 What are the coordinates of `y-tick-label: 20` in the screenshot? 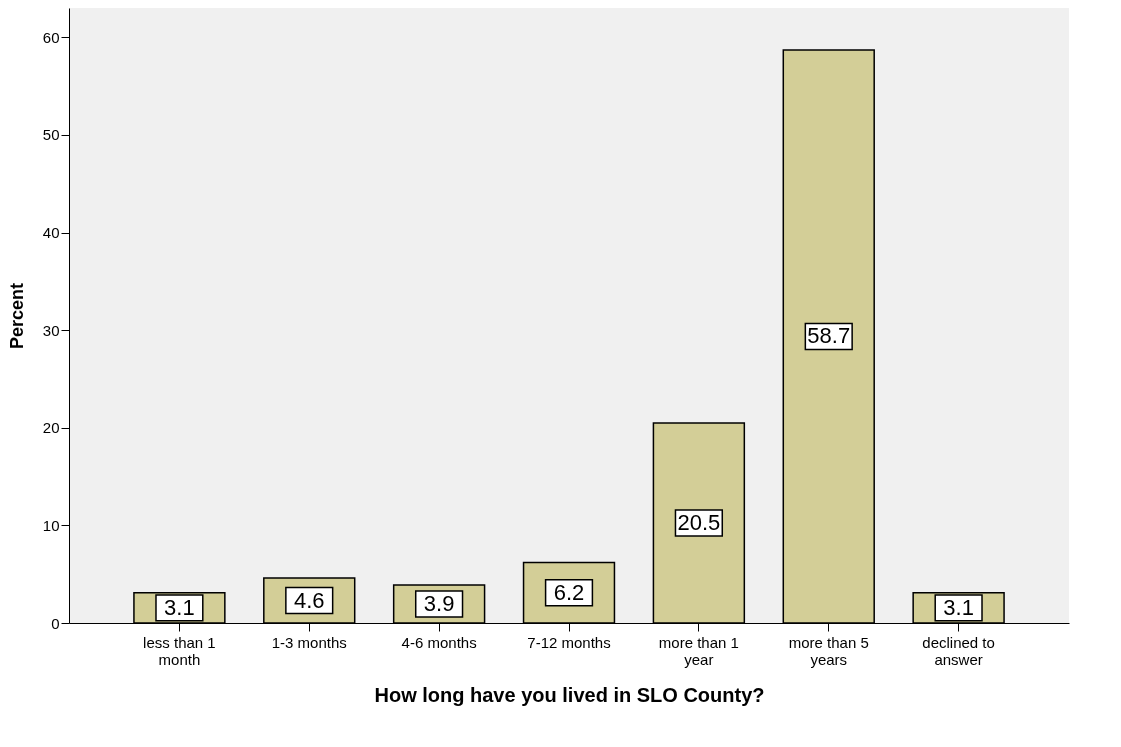 It's located at (51, 428).